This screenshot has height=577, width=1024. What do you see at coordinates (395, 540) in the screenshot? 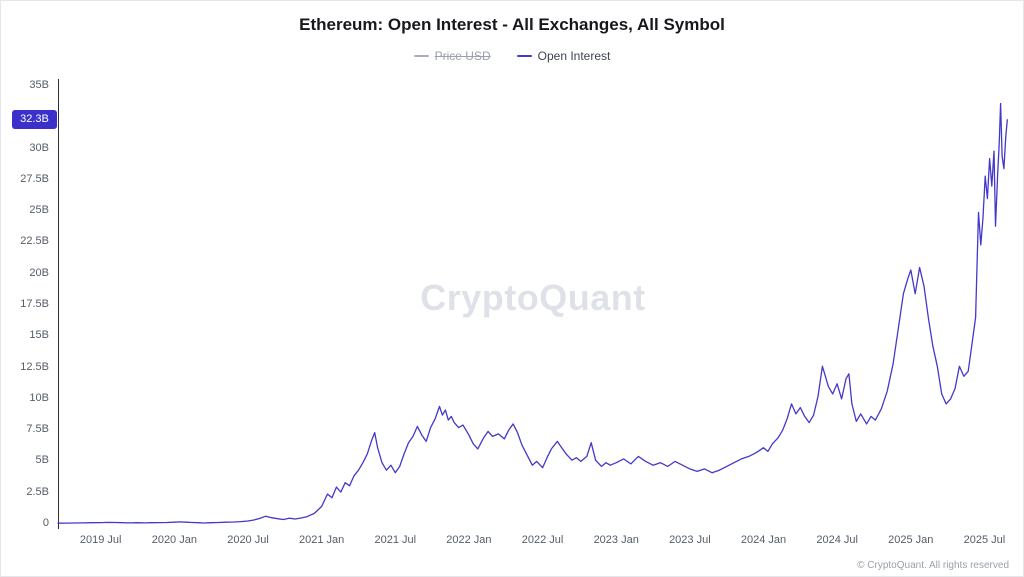
I see `x-tick-label: 2021 Jul` at bounding box center [395, 540].